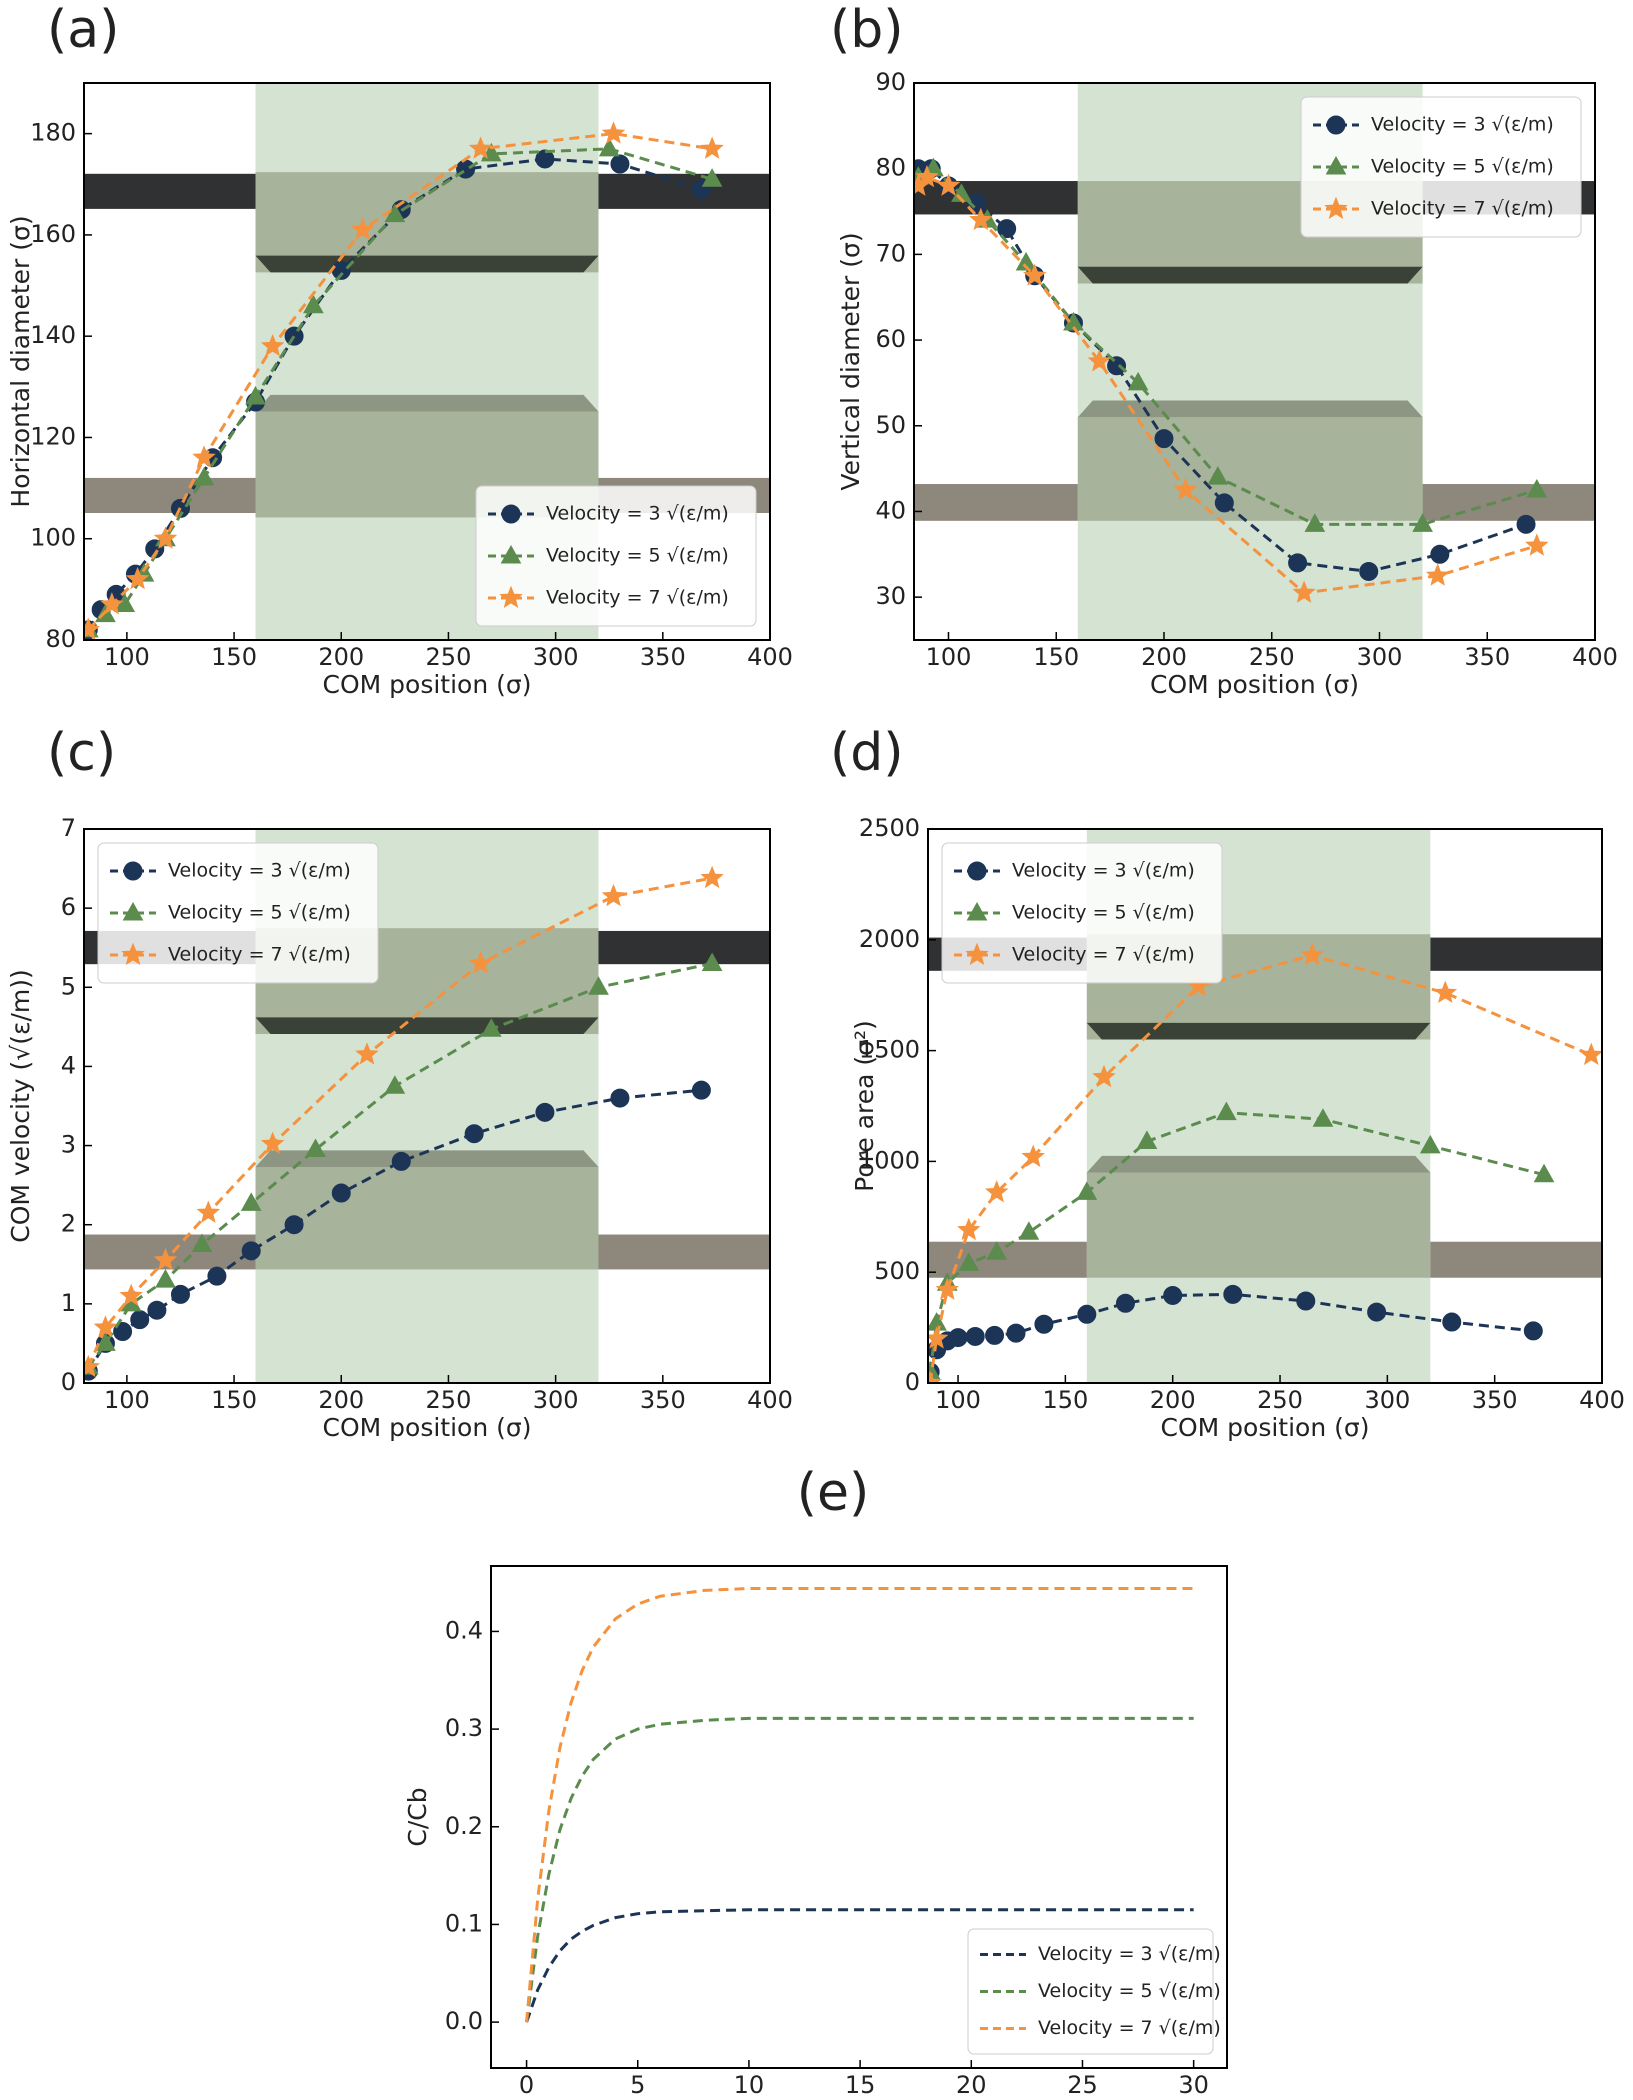  I want to click on y-tick-label: 160, so click(53, 234).